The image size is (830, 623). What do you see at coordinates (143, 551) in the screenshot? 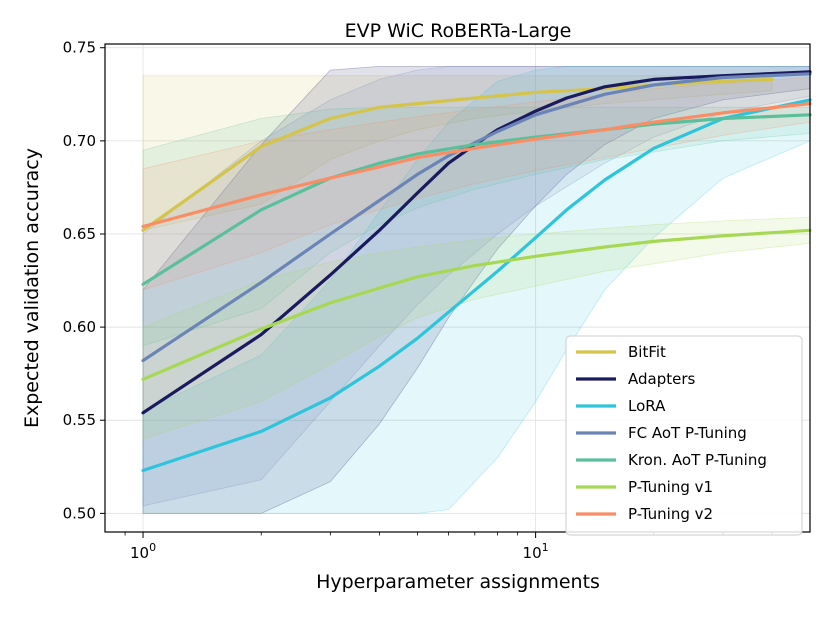
I see `x-tick-label: 10⁰` at bounding box center [143, 551].